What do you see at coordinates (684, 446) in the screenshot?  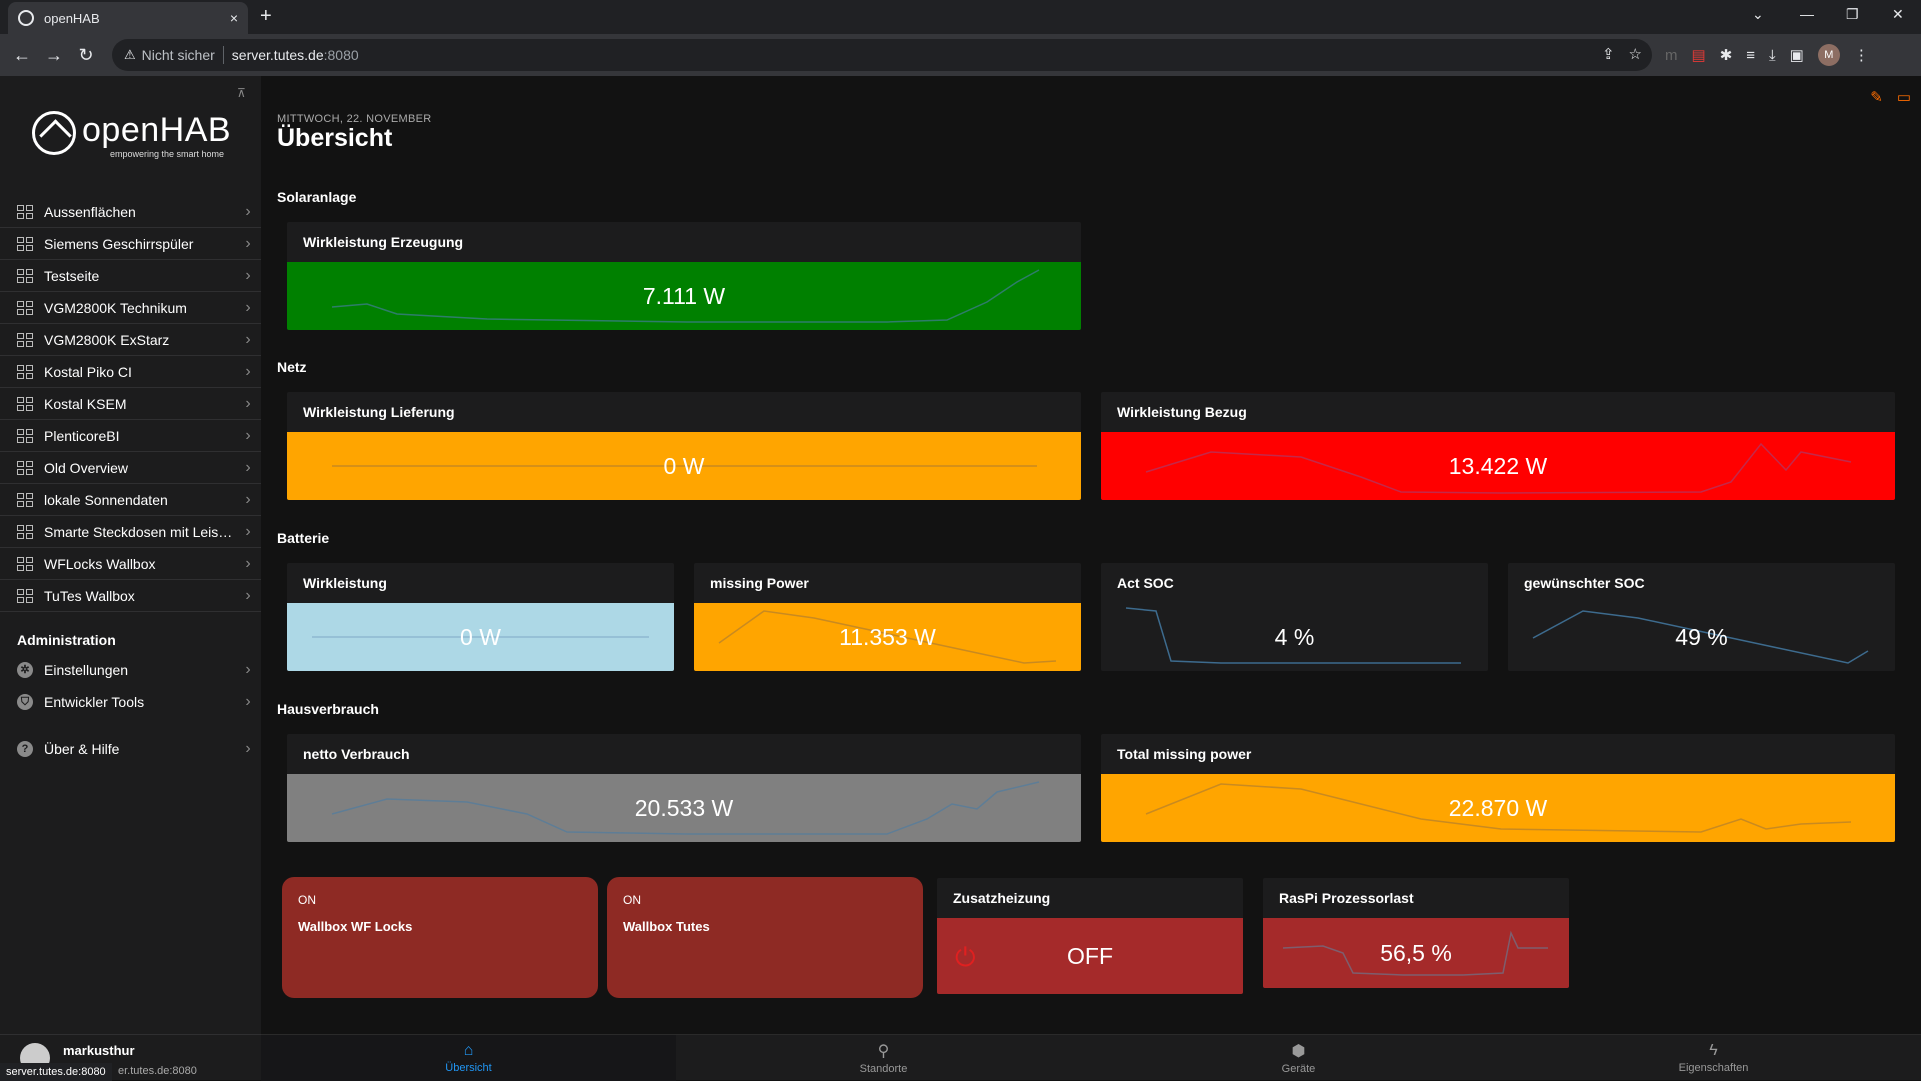 I see `card-wirkleistung-lieferung: Wirkleistung Lieferung 0 W` at bounding box center [684, 446].